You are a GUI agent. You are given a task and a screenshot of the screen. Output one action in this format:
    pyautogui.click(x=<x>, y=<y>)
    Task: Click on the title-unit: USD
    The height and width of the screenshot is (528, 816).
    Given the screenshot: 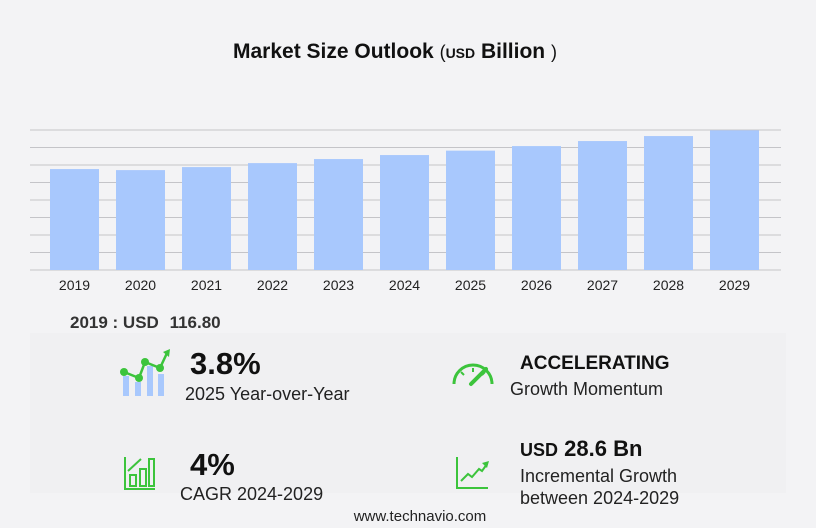 What is the action you would take?
    pyautogui.click(x=460, y=53)
    